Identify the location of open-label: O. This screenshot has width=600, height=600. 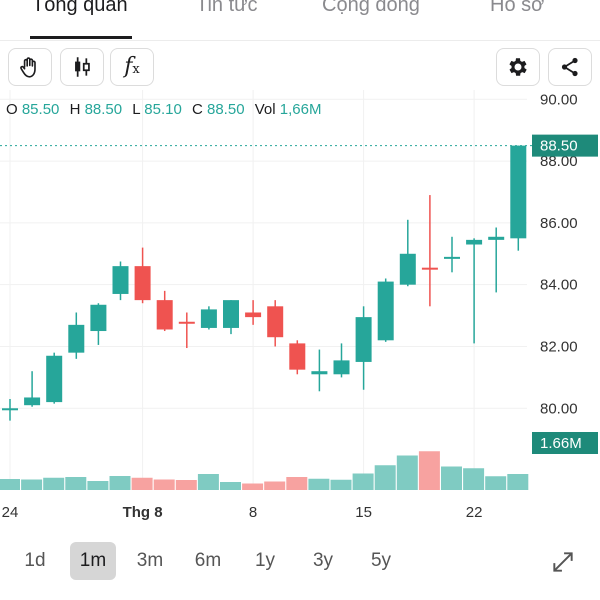
(12, 109).